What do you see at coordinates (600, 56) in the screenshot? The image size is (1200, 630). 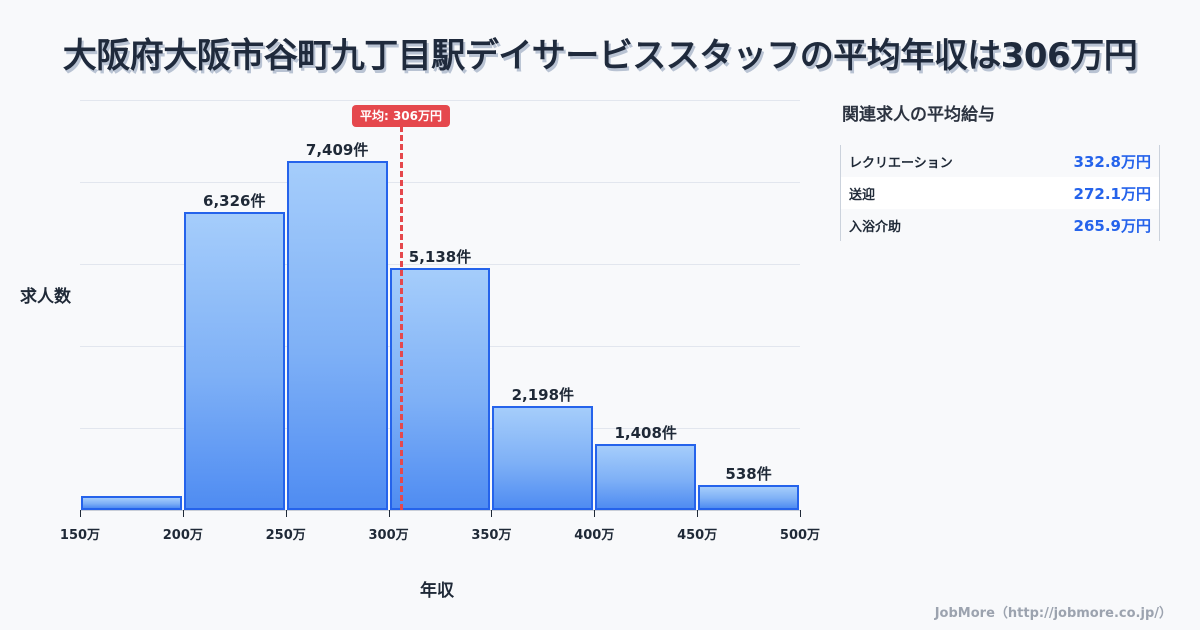 I see `page-title: 大阪府大阪市谷町九丁目駅デイサービススタッフの平均年収は306万円` at bounding box center [600, 56].